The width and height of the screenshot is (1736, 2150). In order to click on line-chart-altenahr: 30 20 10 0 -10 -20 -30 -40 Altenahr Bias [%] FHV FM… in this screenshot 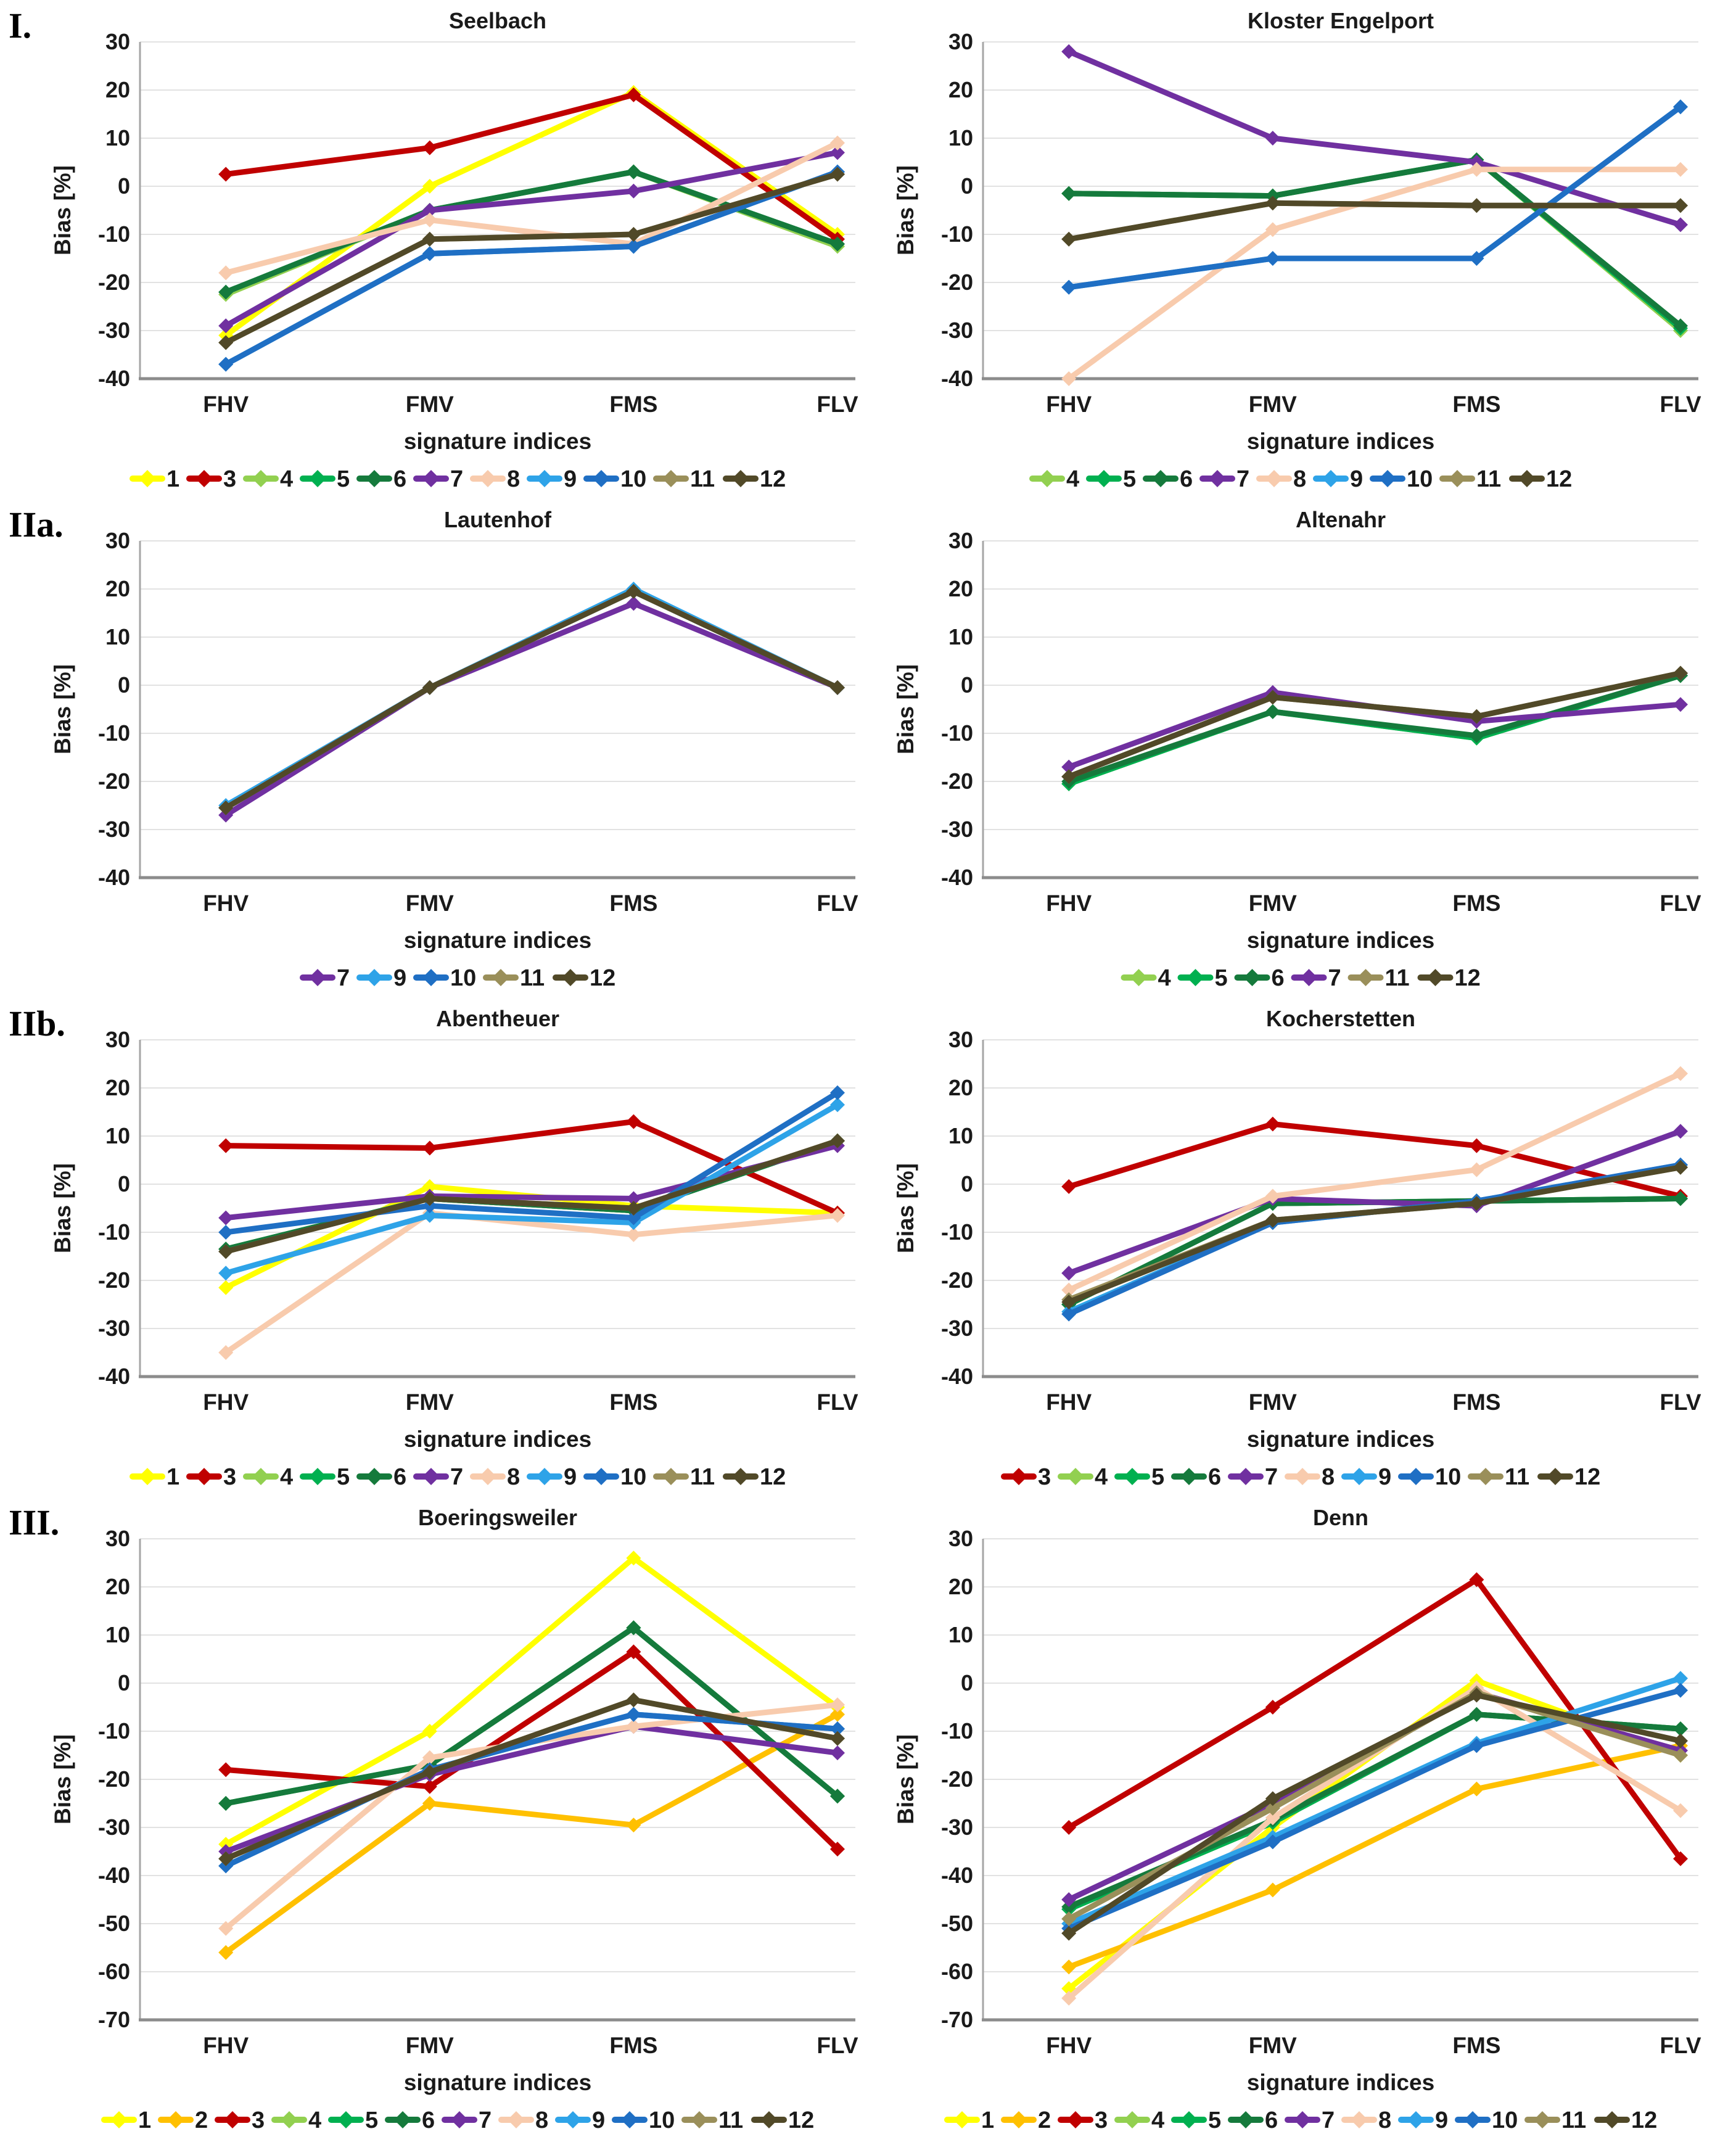, I will do `click(1297, 749)`.